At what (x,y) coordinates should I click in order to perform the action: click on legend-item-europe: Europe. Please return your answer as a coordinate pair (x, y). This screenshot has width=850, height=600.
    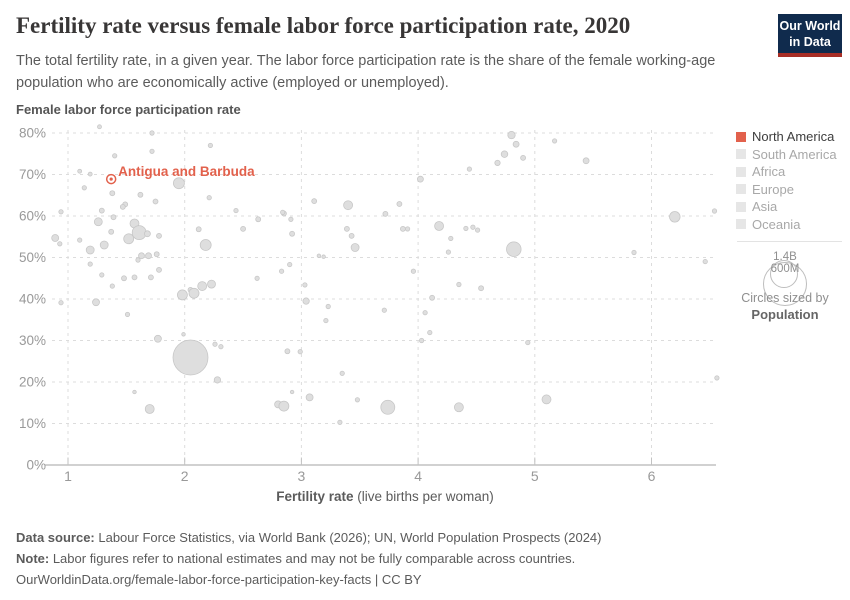
    Looking at the image, I should click on (792, 190).